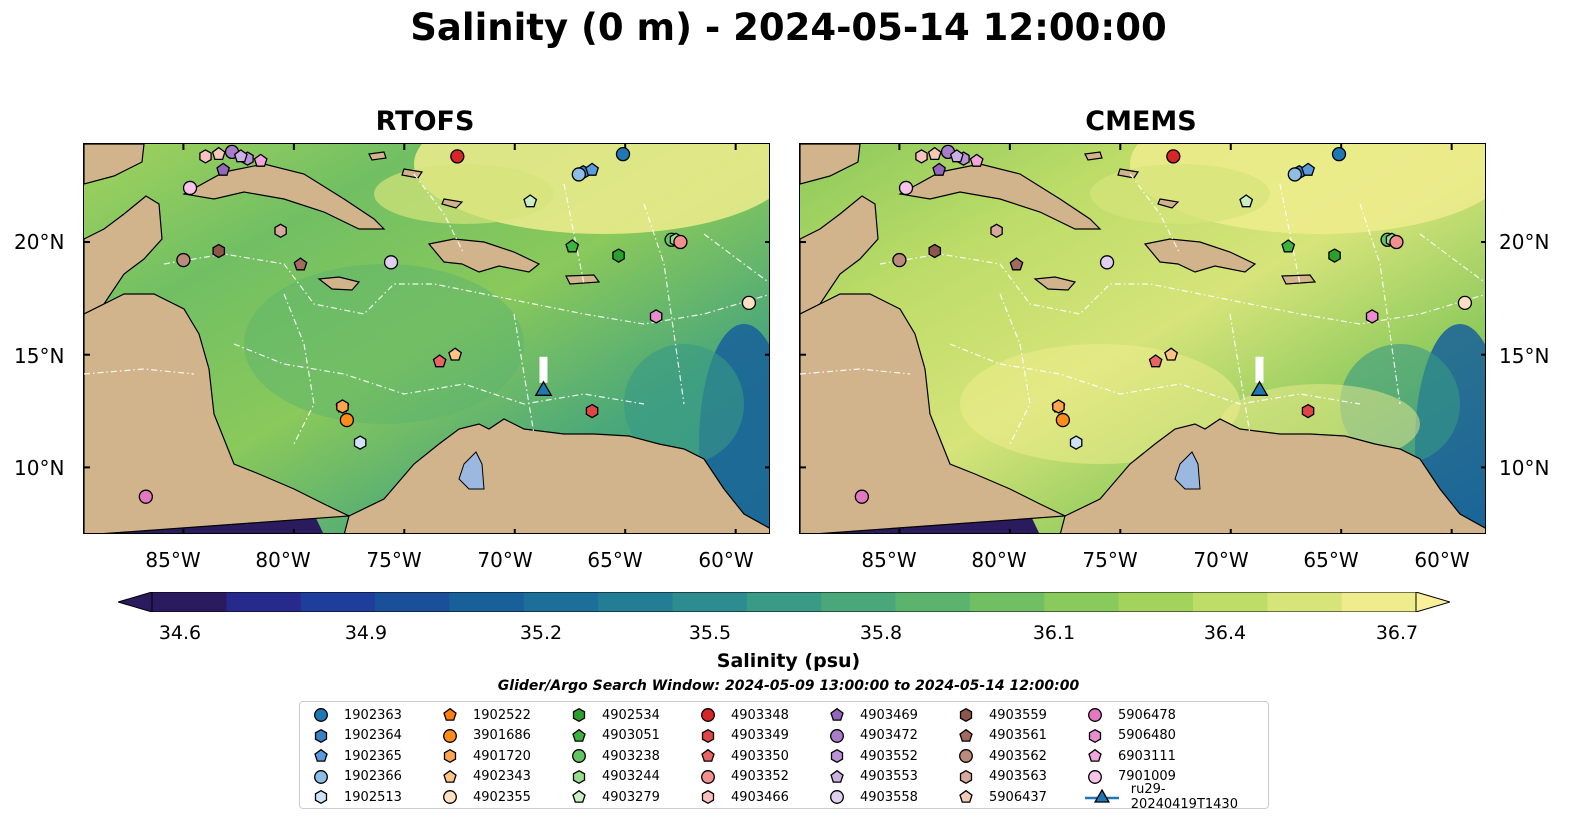 This screenshot has width=1577, height=827. I want to click on legend-item: 4903562, so click(1001, 756).